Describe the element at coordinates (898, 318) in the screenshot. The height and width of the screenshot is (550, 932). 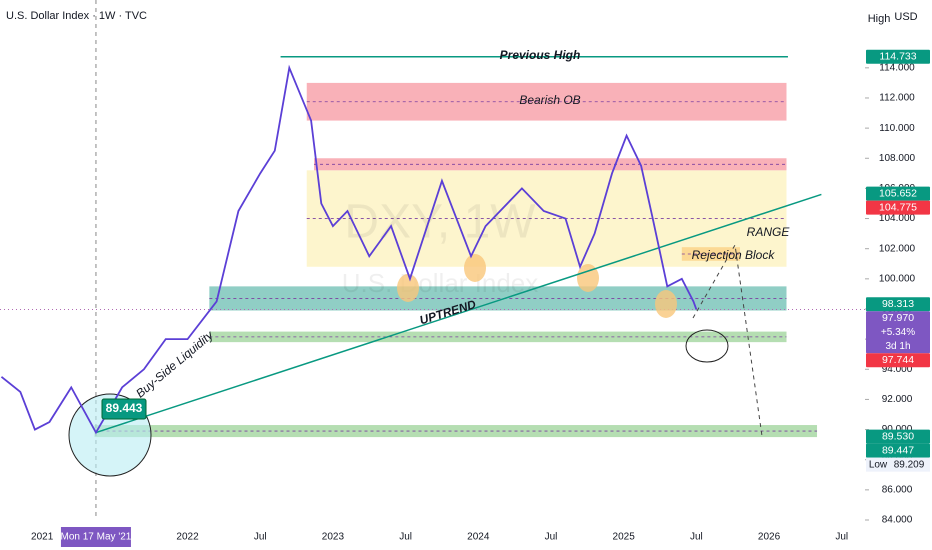
I see `price-tag-label: 97.970` at that location.